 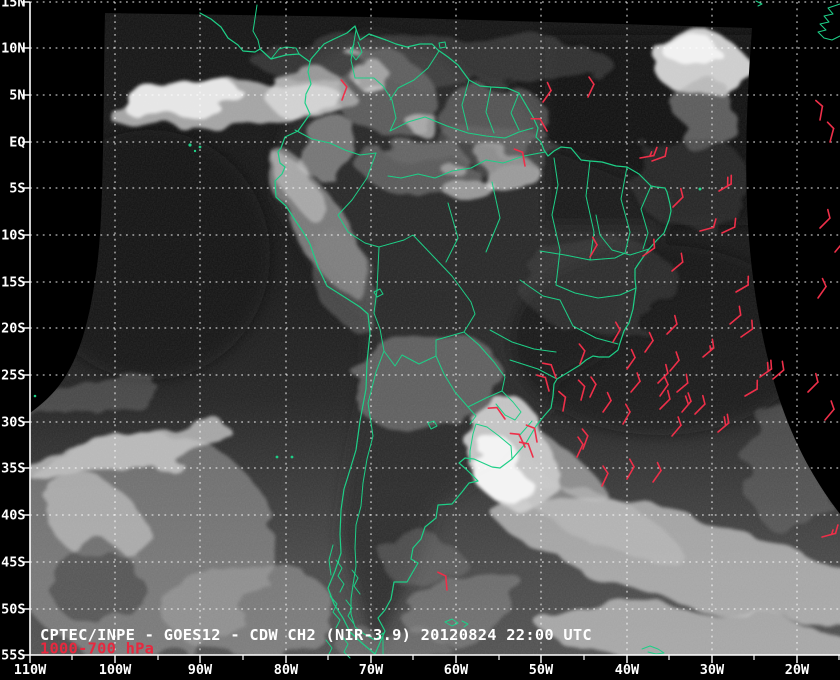 What do you see at coordinates (13, 5) in the screenshot?
I see `lat-label: 15N` at bounding box center [13, 5].